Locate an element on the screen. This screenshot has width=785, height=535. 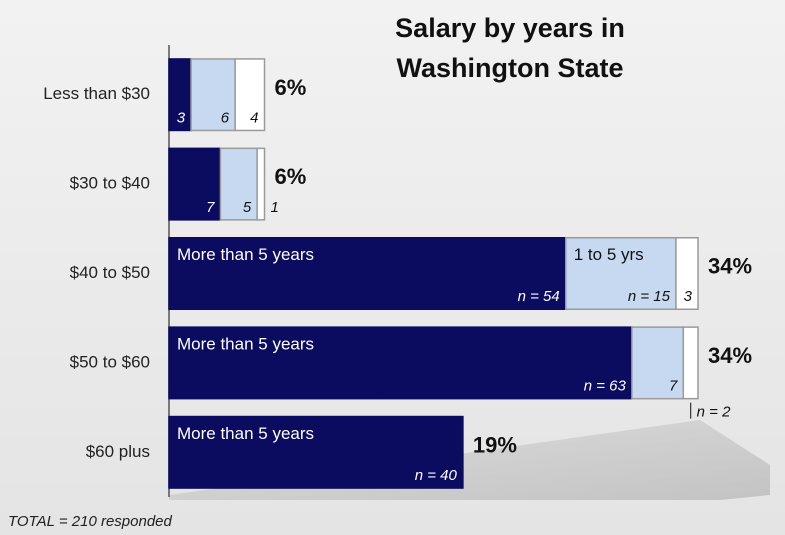
footnote: TOTAL = 210 responded is located at coordinates (90, 521).